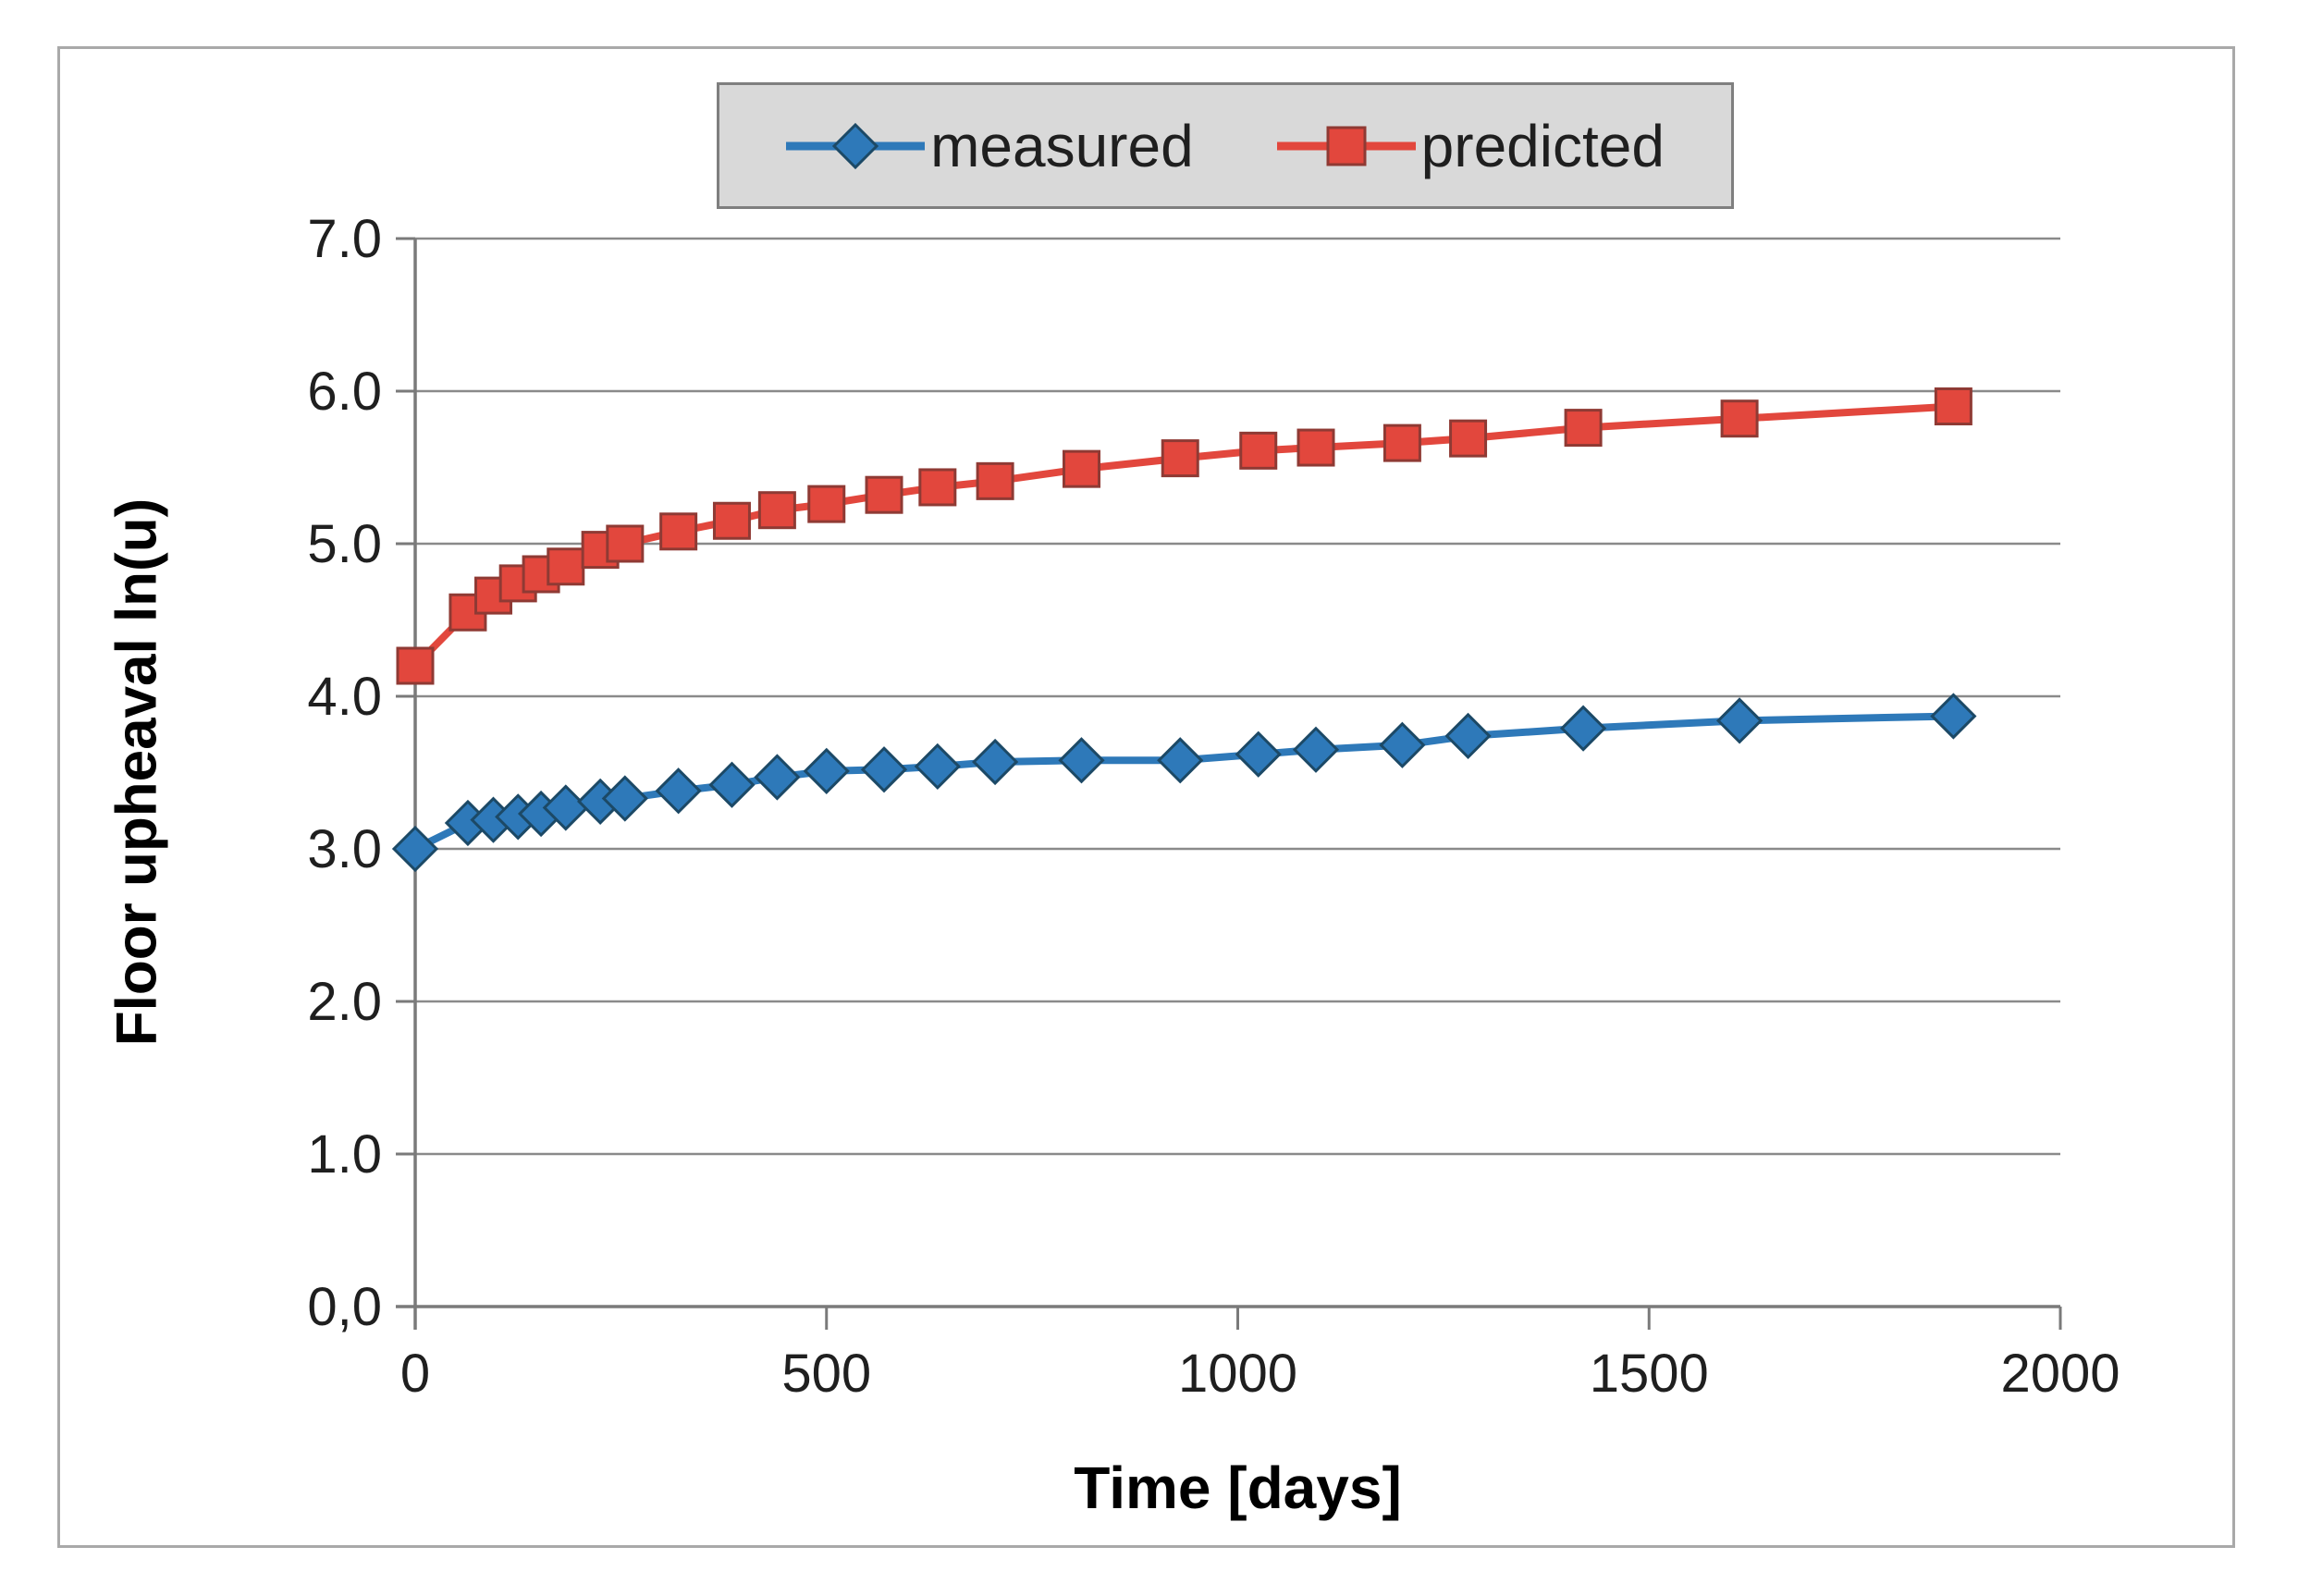 This screenshot has width=2298, height=1596. What do you see at coordinates (344, 697) in the screenshot?
I see `y-tick-label-4.0: 4.0` at bounding box center [344, 697].